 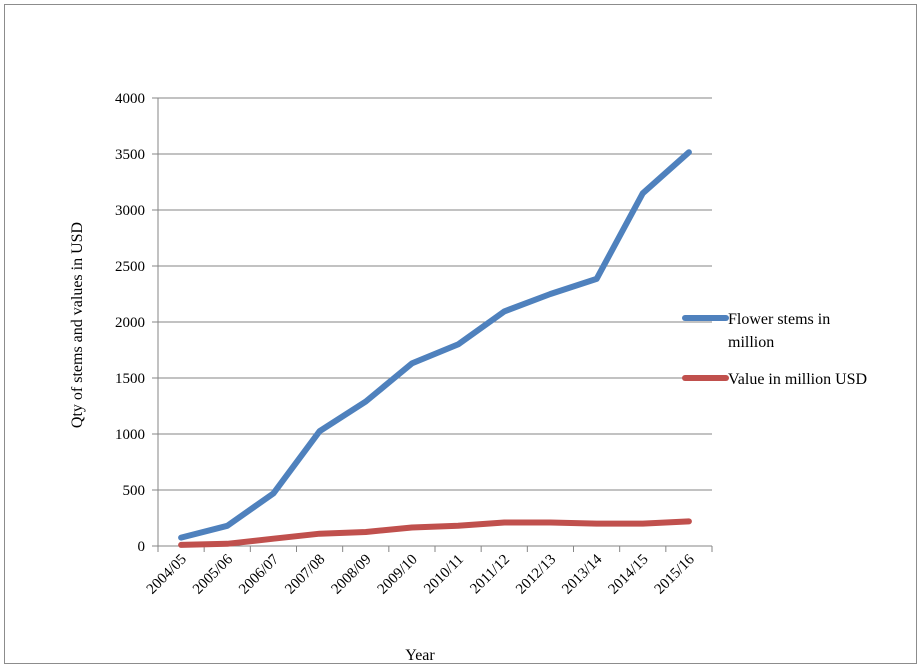 What do you see at coordinates (259, 574) in the screenshot?
I see `x-tick-label: 2006/07` at bounding box center [259, 574].